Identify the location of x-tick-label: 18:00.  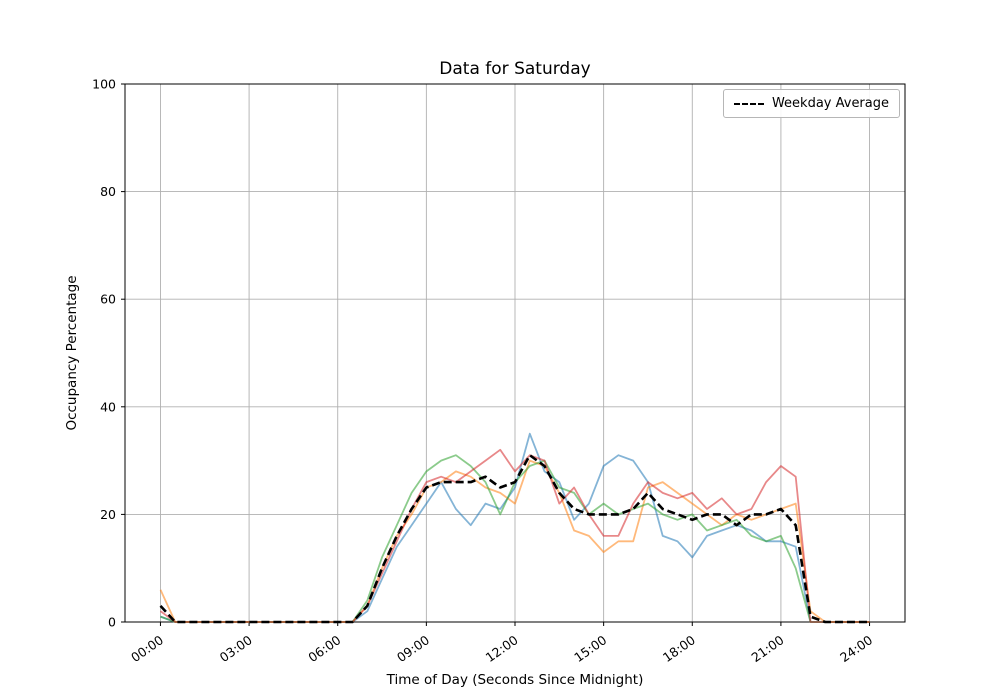
(679, 648).